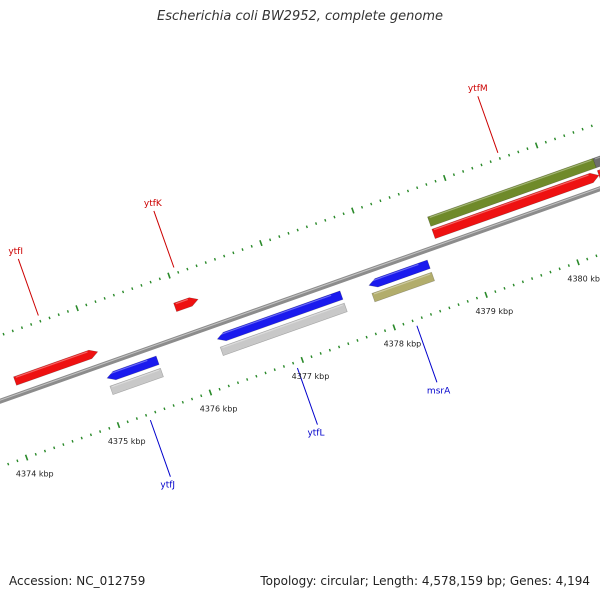  I want to click on gene-feature-ytfn, so click(596, 112).